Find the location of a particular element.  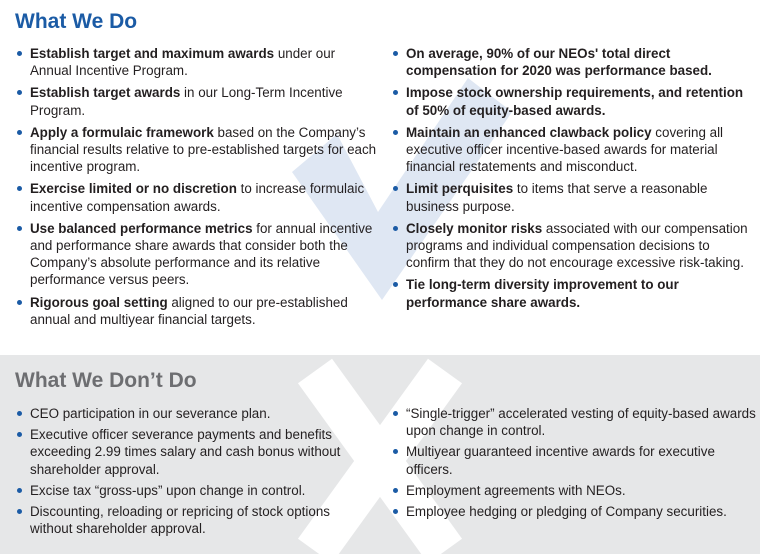

item-text: in our Long-Term Incentive Program. is located at coordinates (186, 101).